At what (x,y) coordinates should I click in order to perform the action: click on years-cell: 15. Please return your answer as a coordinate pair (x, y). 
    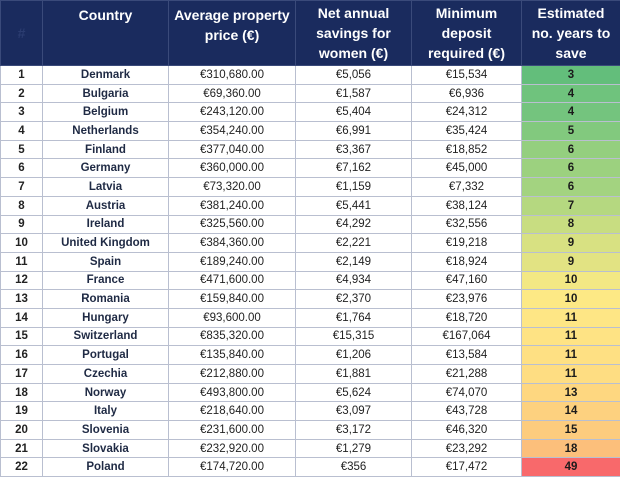
    Looking at the image, I should click on (570, 430).